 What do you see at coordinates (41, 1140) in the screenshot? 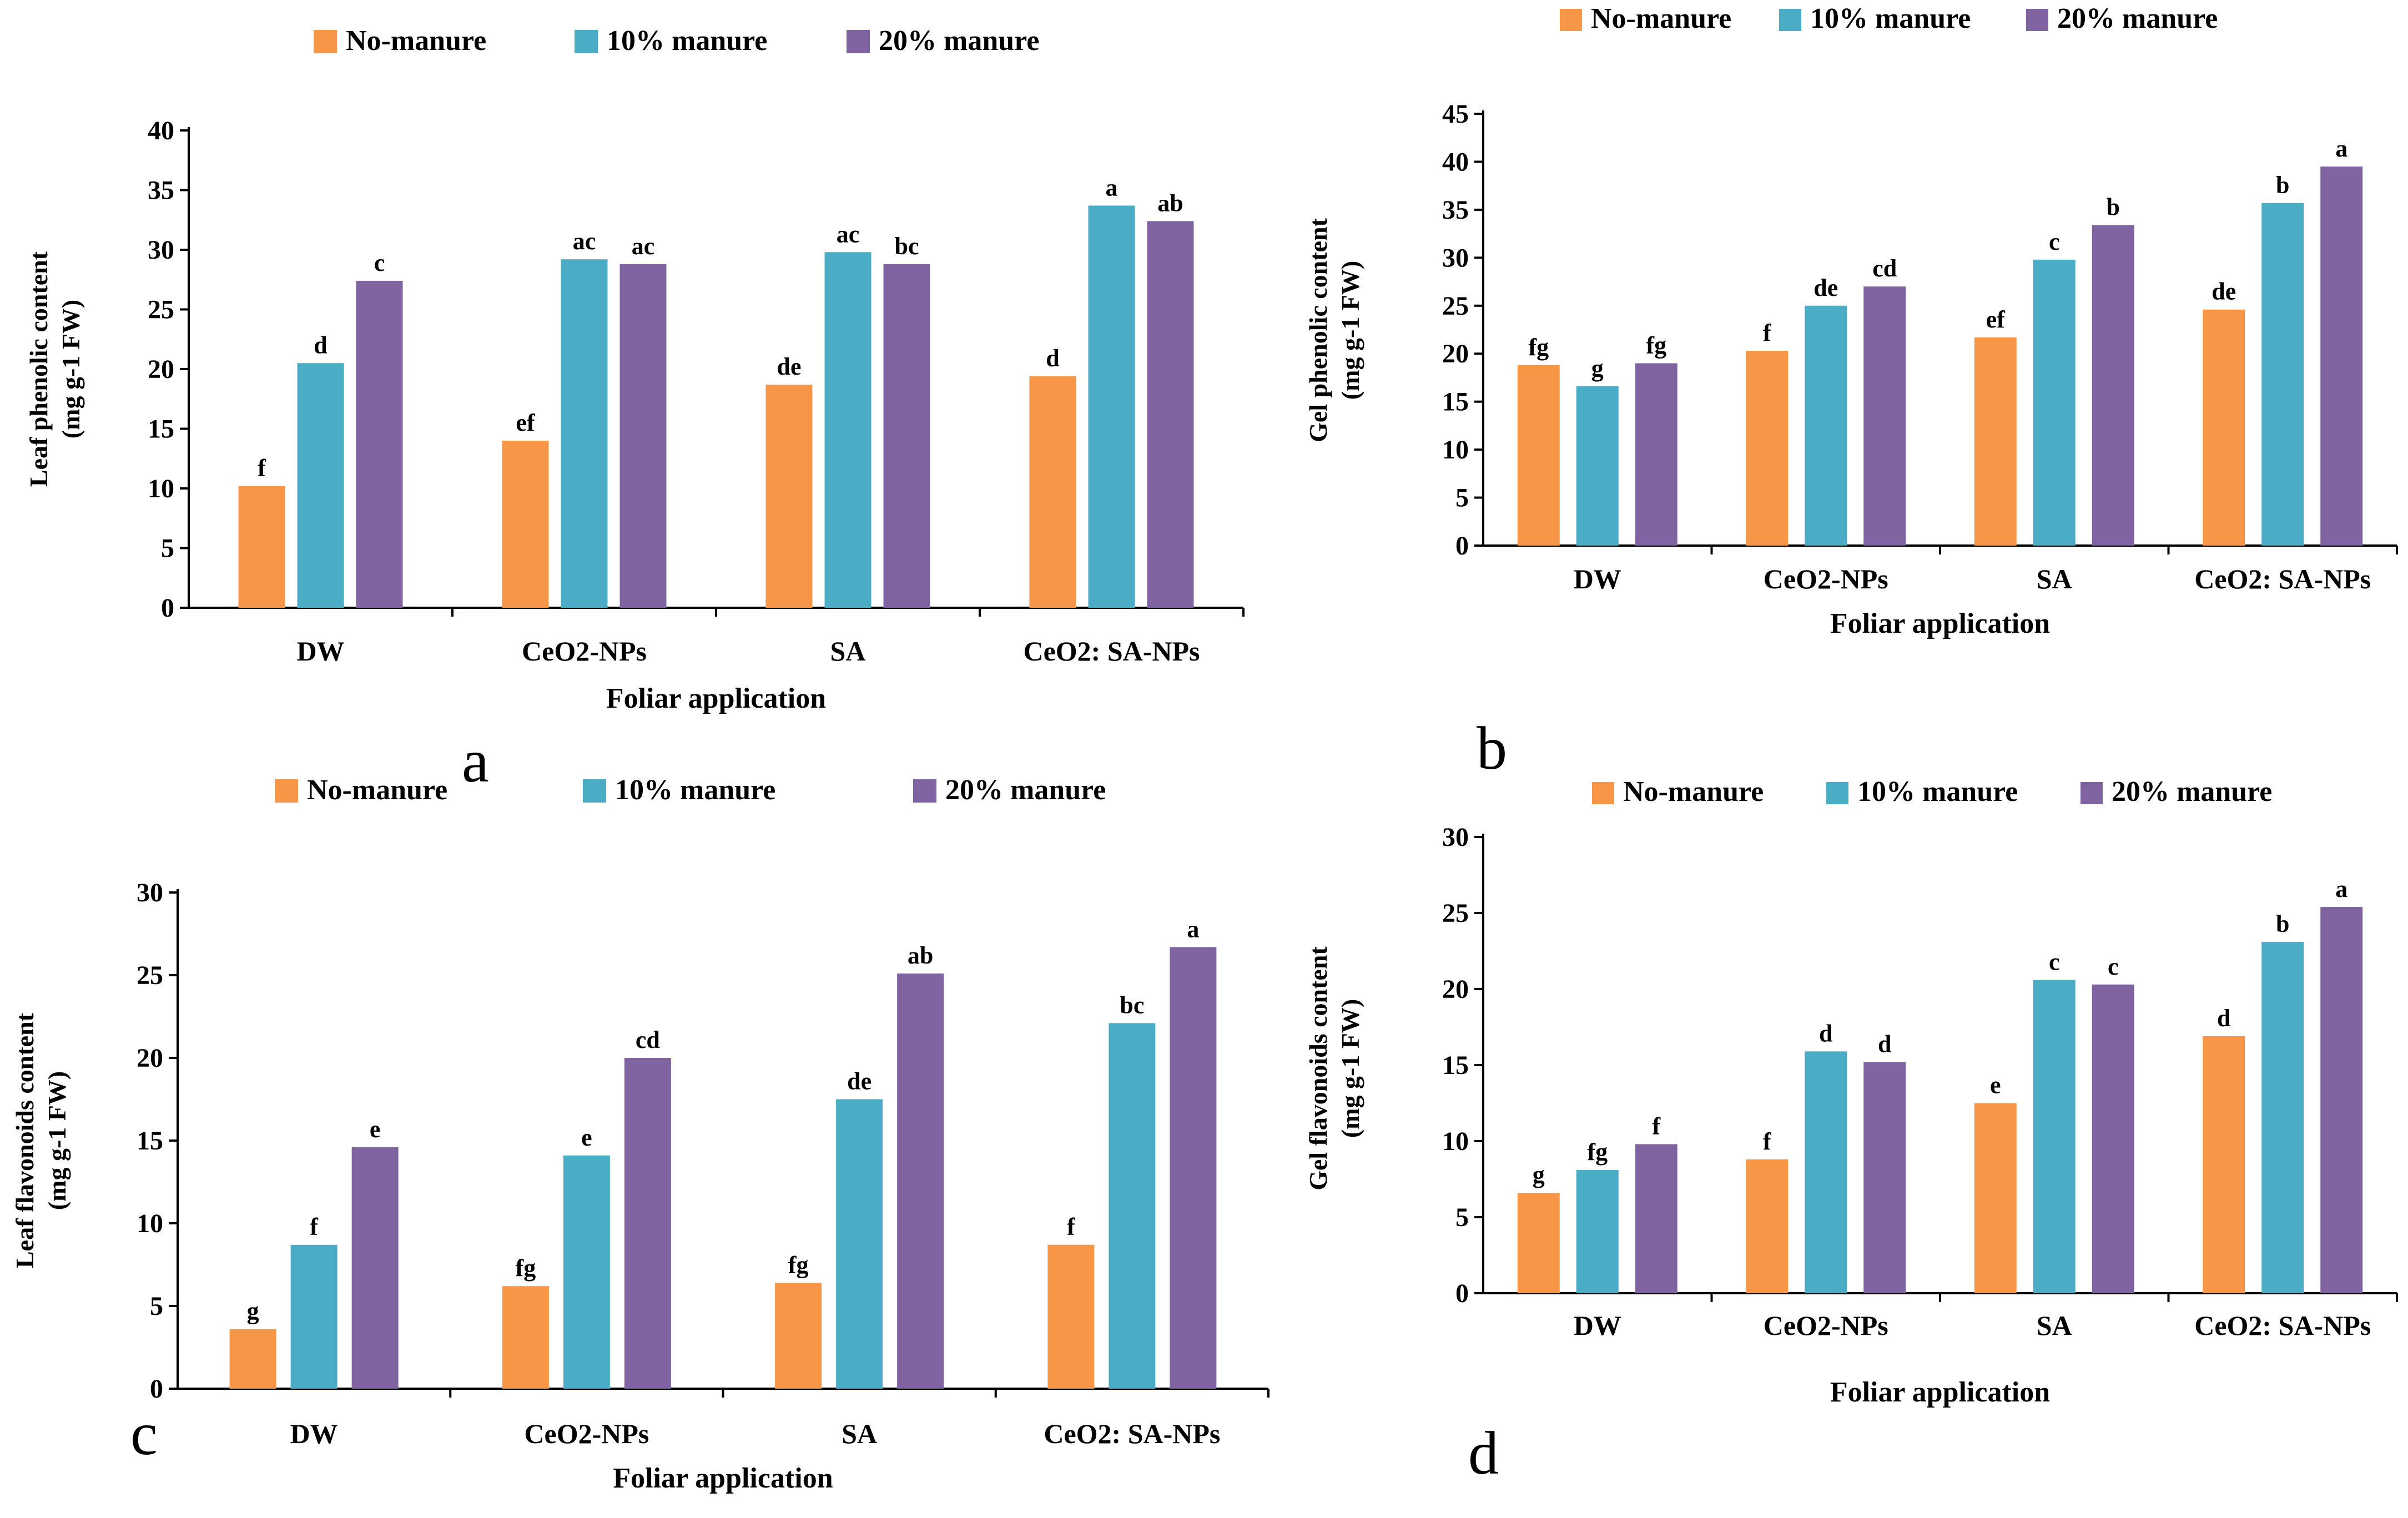
I see `y-axis-title: Leaf flavonoids content (mg g-1 FW)` at bounding box center [41, 1140].